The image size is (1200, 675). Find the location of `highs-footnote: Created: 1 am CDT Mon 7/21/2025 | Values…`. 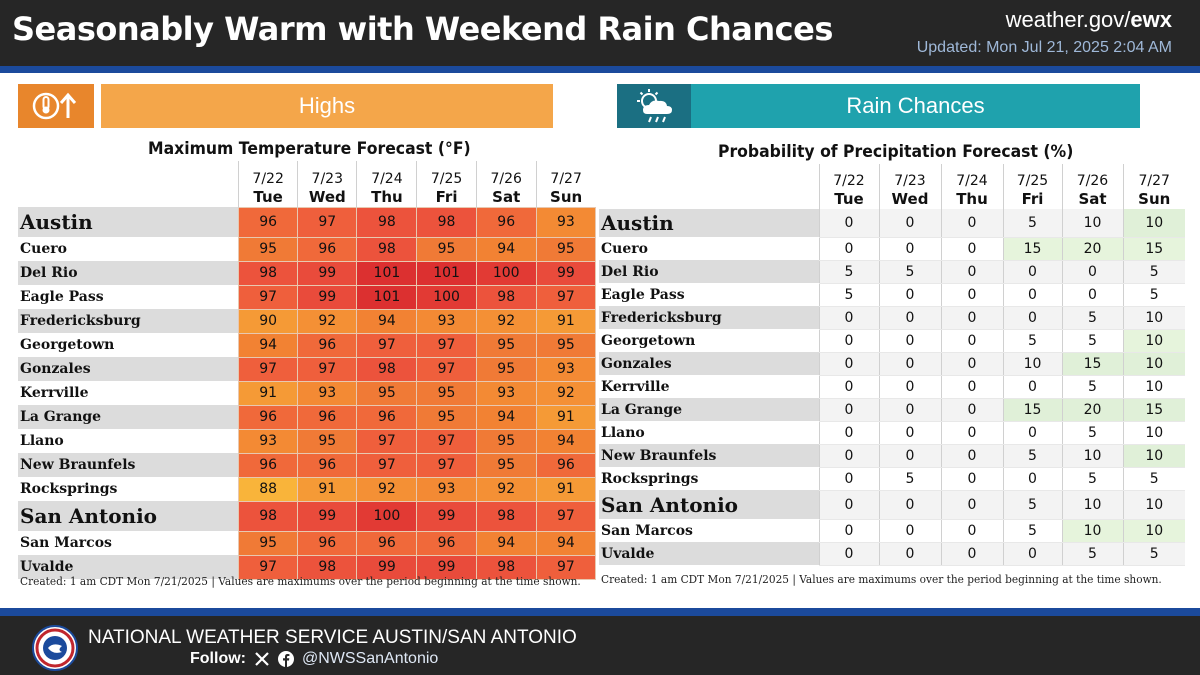

highs-footnote: Created: 1 am CDT Mon 7/21/2025 | Values… is located at coordinates (300, 581).